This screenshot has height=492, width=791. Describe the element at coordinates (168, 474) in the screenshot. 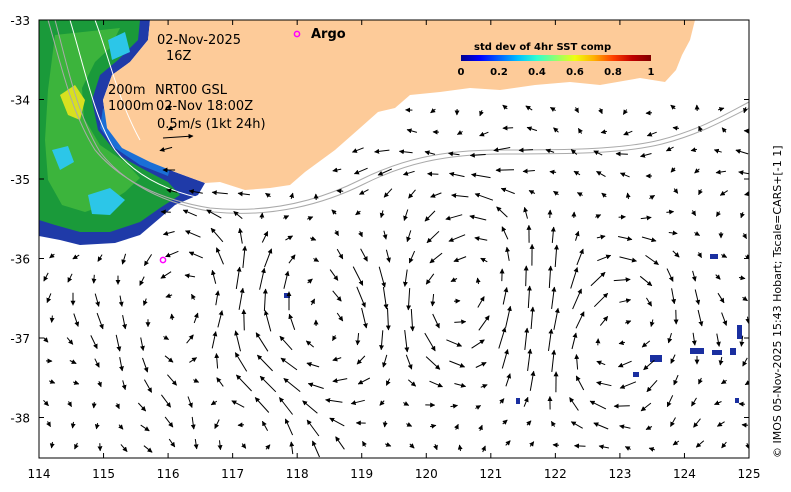

I see `lon-tick-label: 116` at that location.